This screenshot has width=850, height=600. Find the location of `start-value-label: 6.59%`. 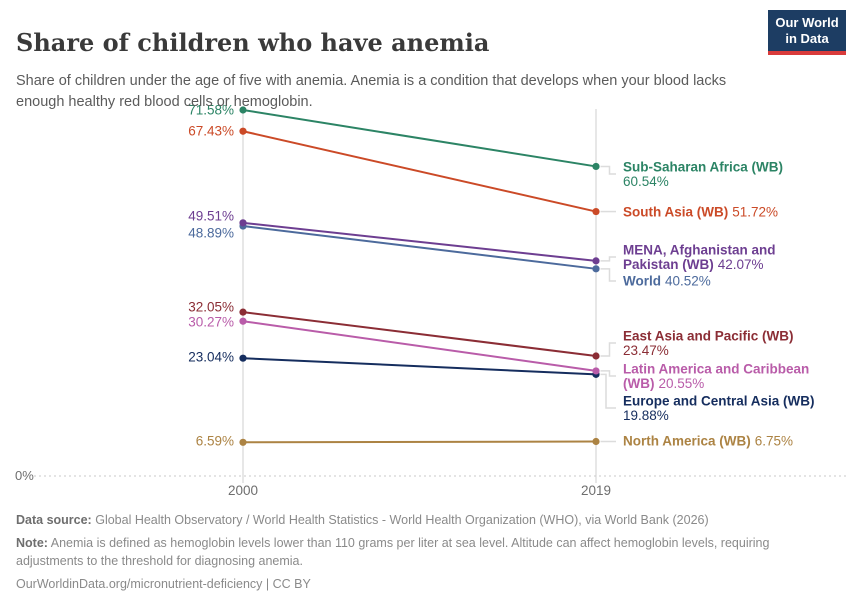

start-value-label: 6.59% is located at coordinates (215, 441).